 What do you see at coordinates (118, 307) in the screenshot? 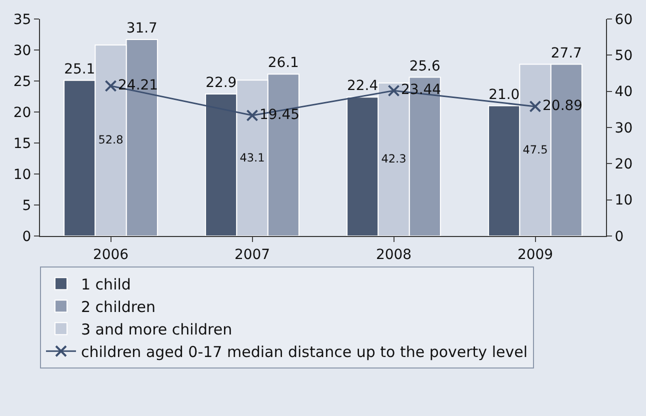
I see `legend-label: 2 children` at bounding box center [118, 307].